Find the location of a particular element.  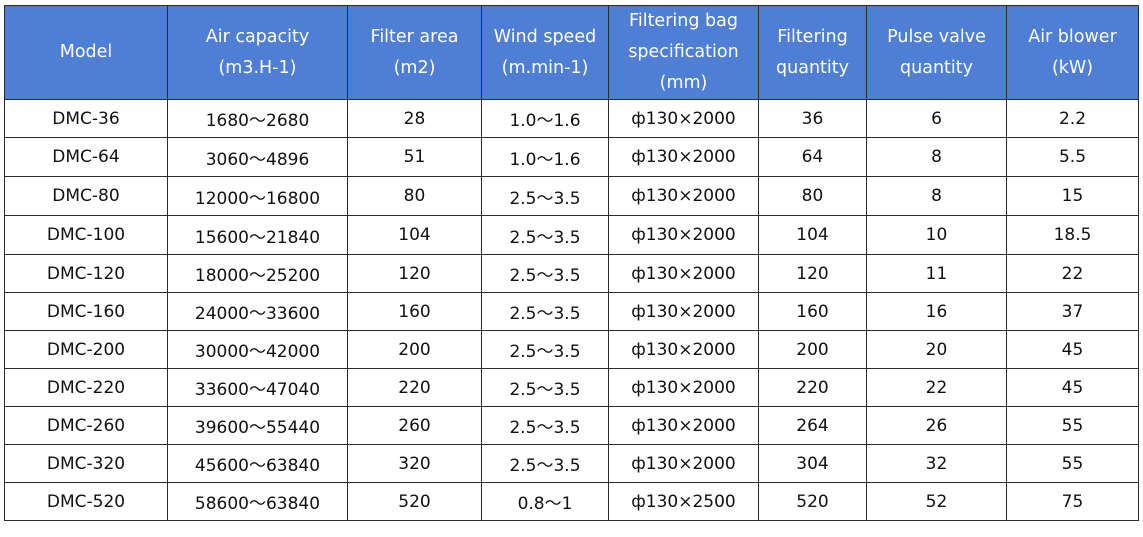

table-row: DMC-36 1680～2680 28 1.0～1.6 ф130×2000 36 6 2.2 is located at coordinates (571, 118).